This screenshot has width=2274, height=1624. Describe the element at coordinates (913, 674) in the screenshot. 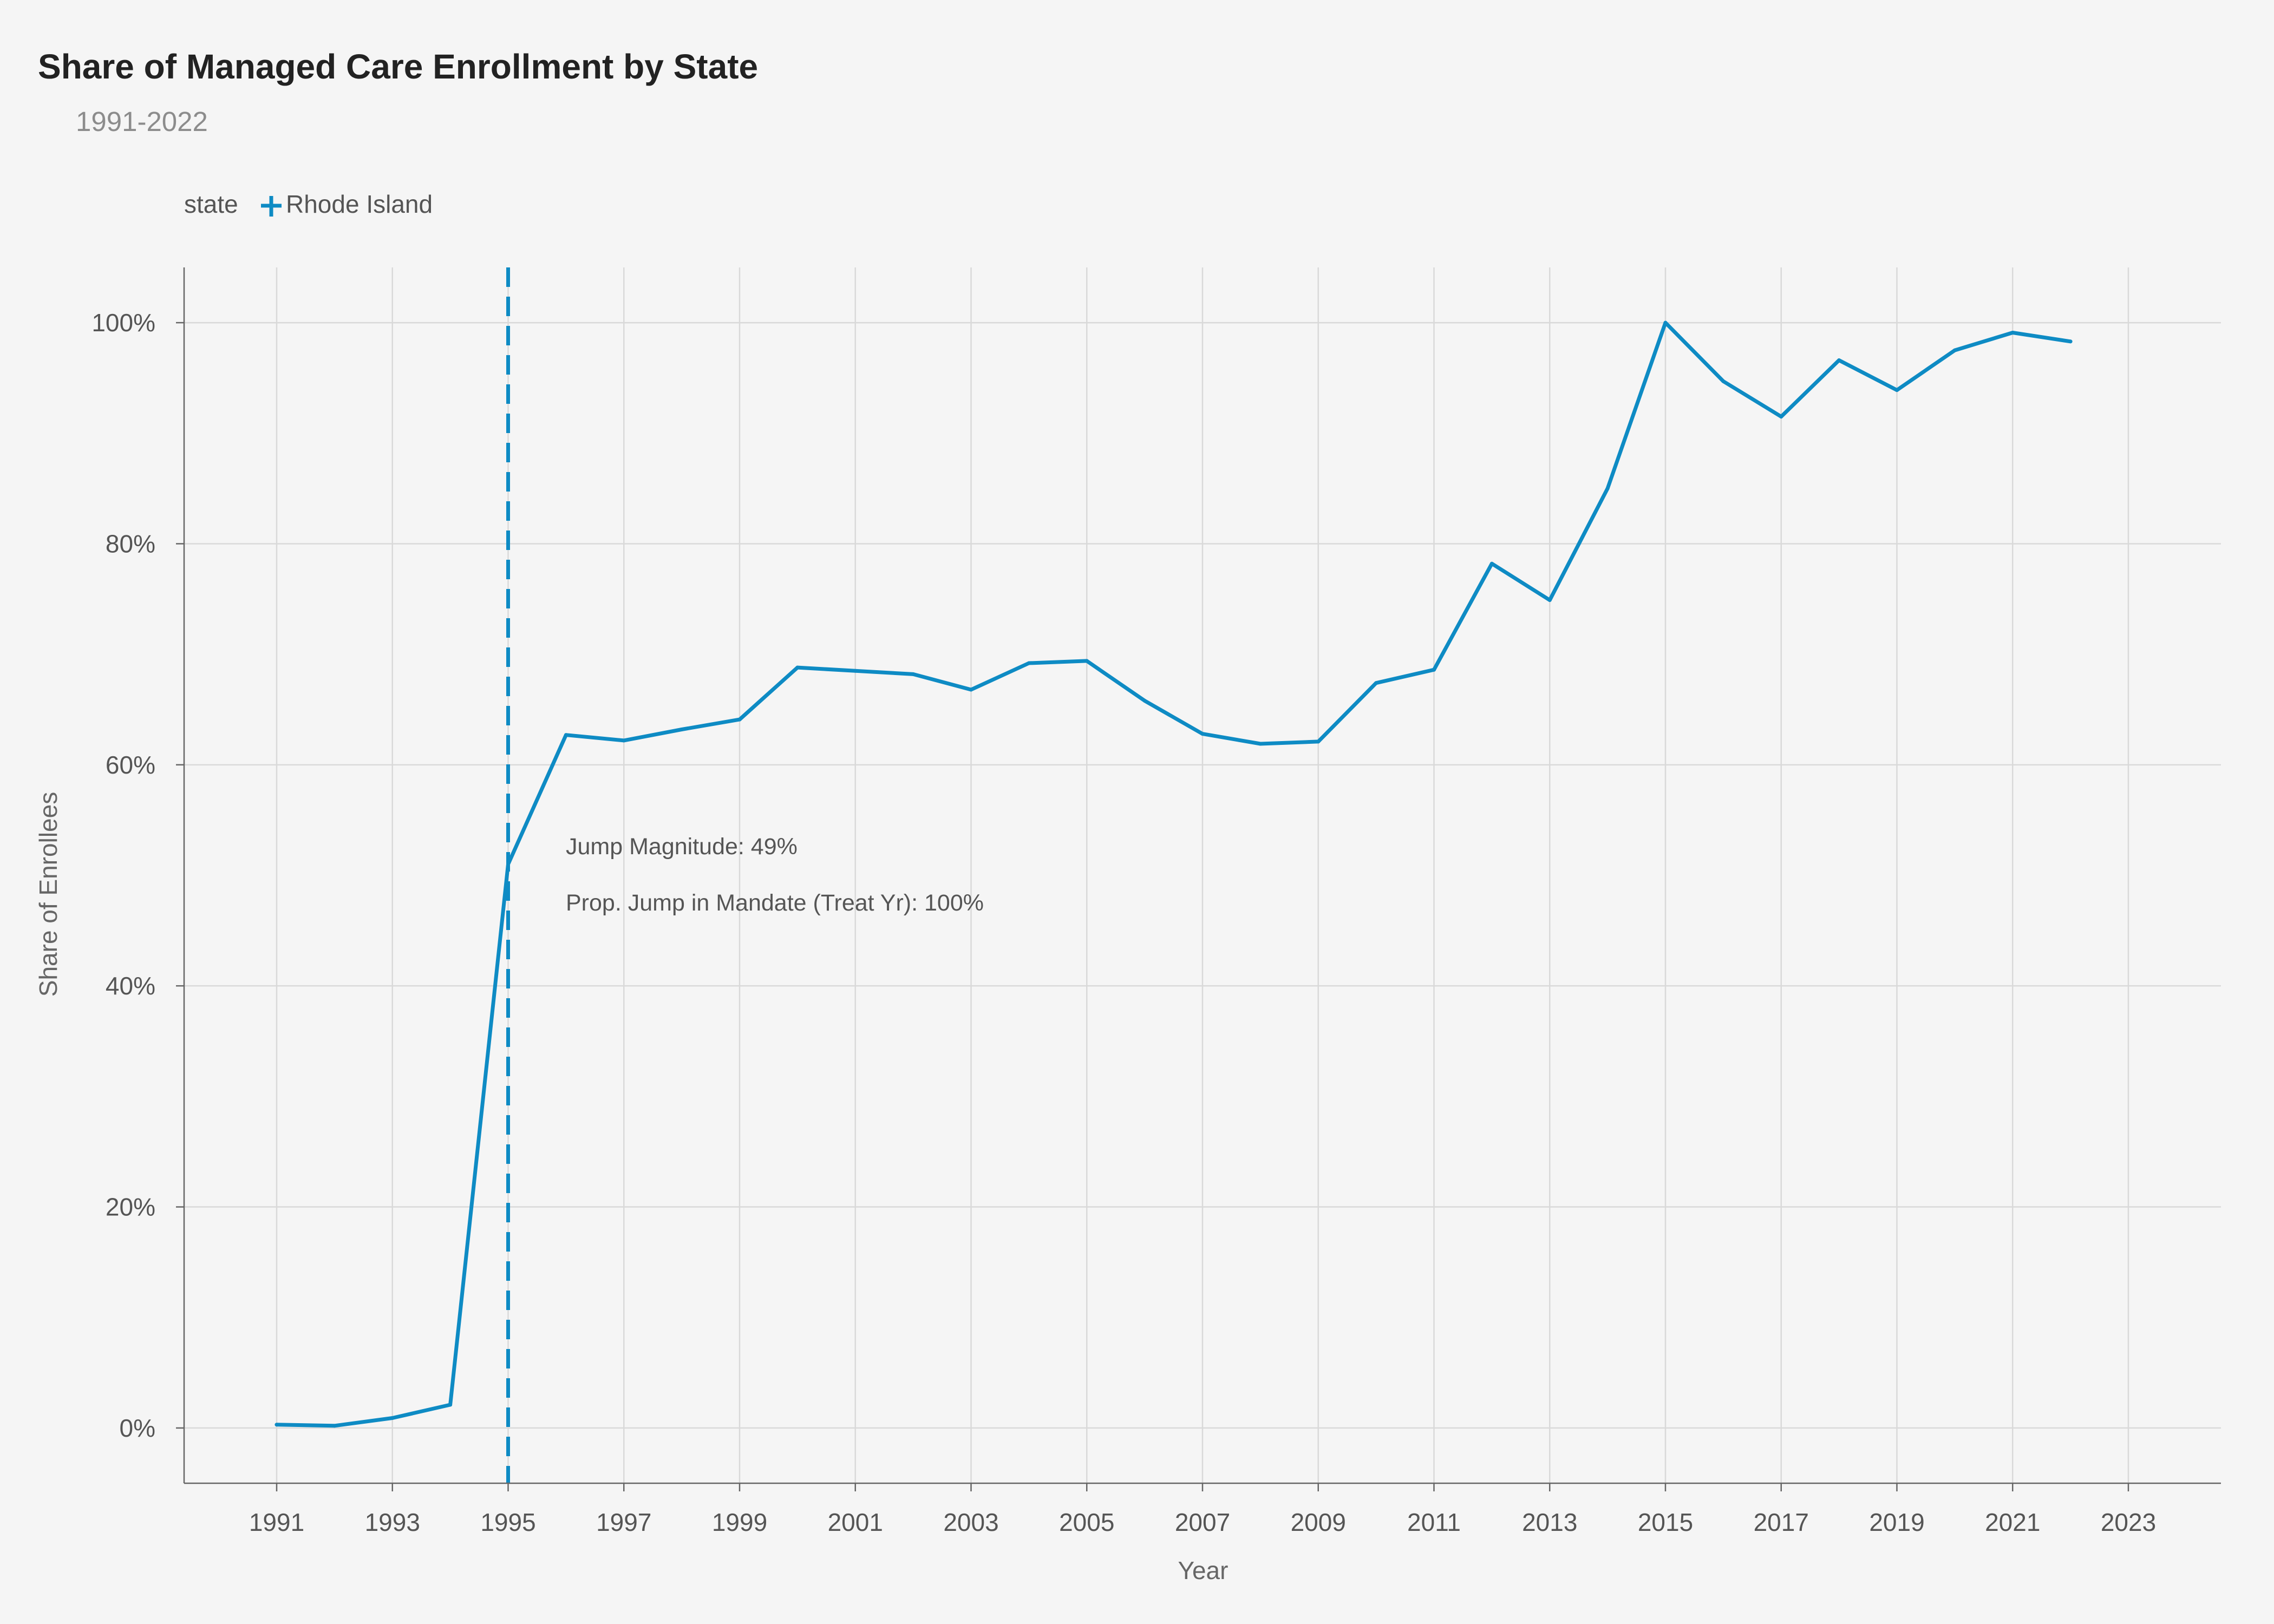

I see `data-point-2002` at that location.